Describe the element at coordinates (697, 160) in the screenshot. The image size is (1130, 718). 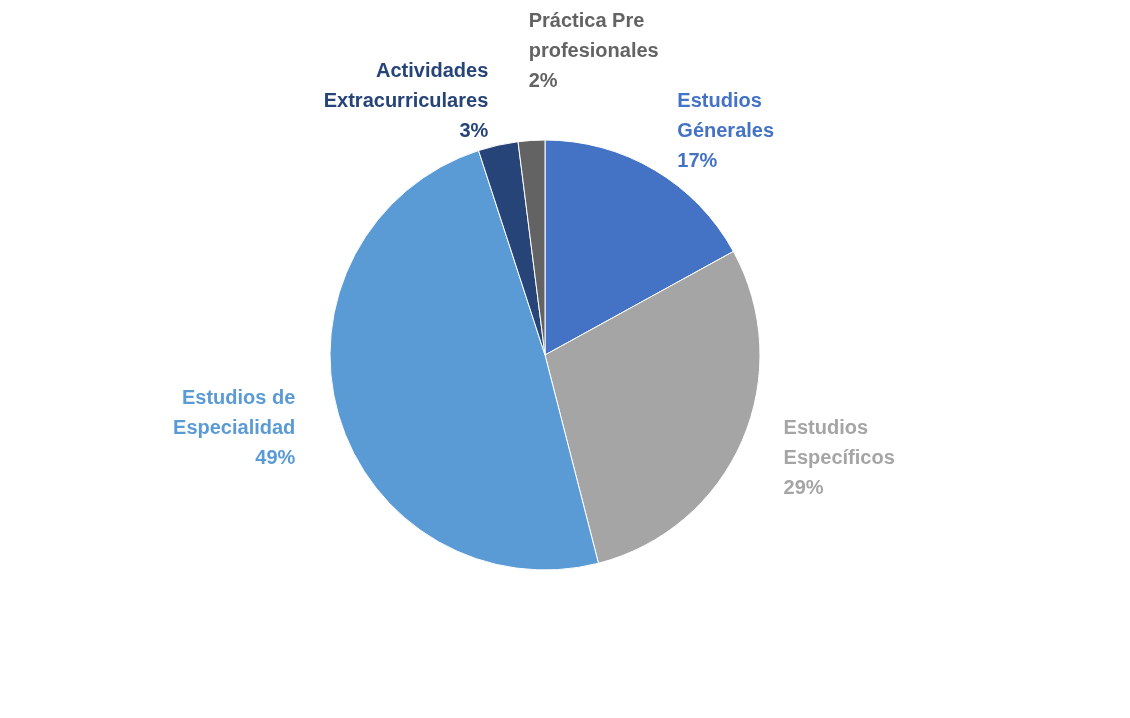
I see `data-label: 17%` at that location.